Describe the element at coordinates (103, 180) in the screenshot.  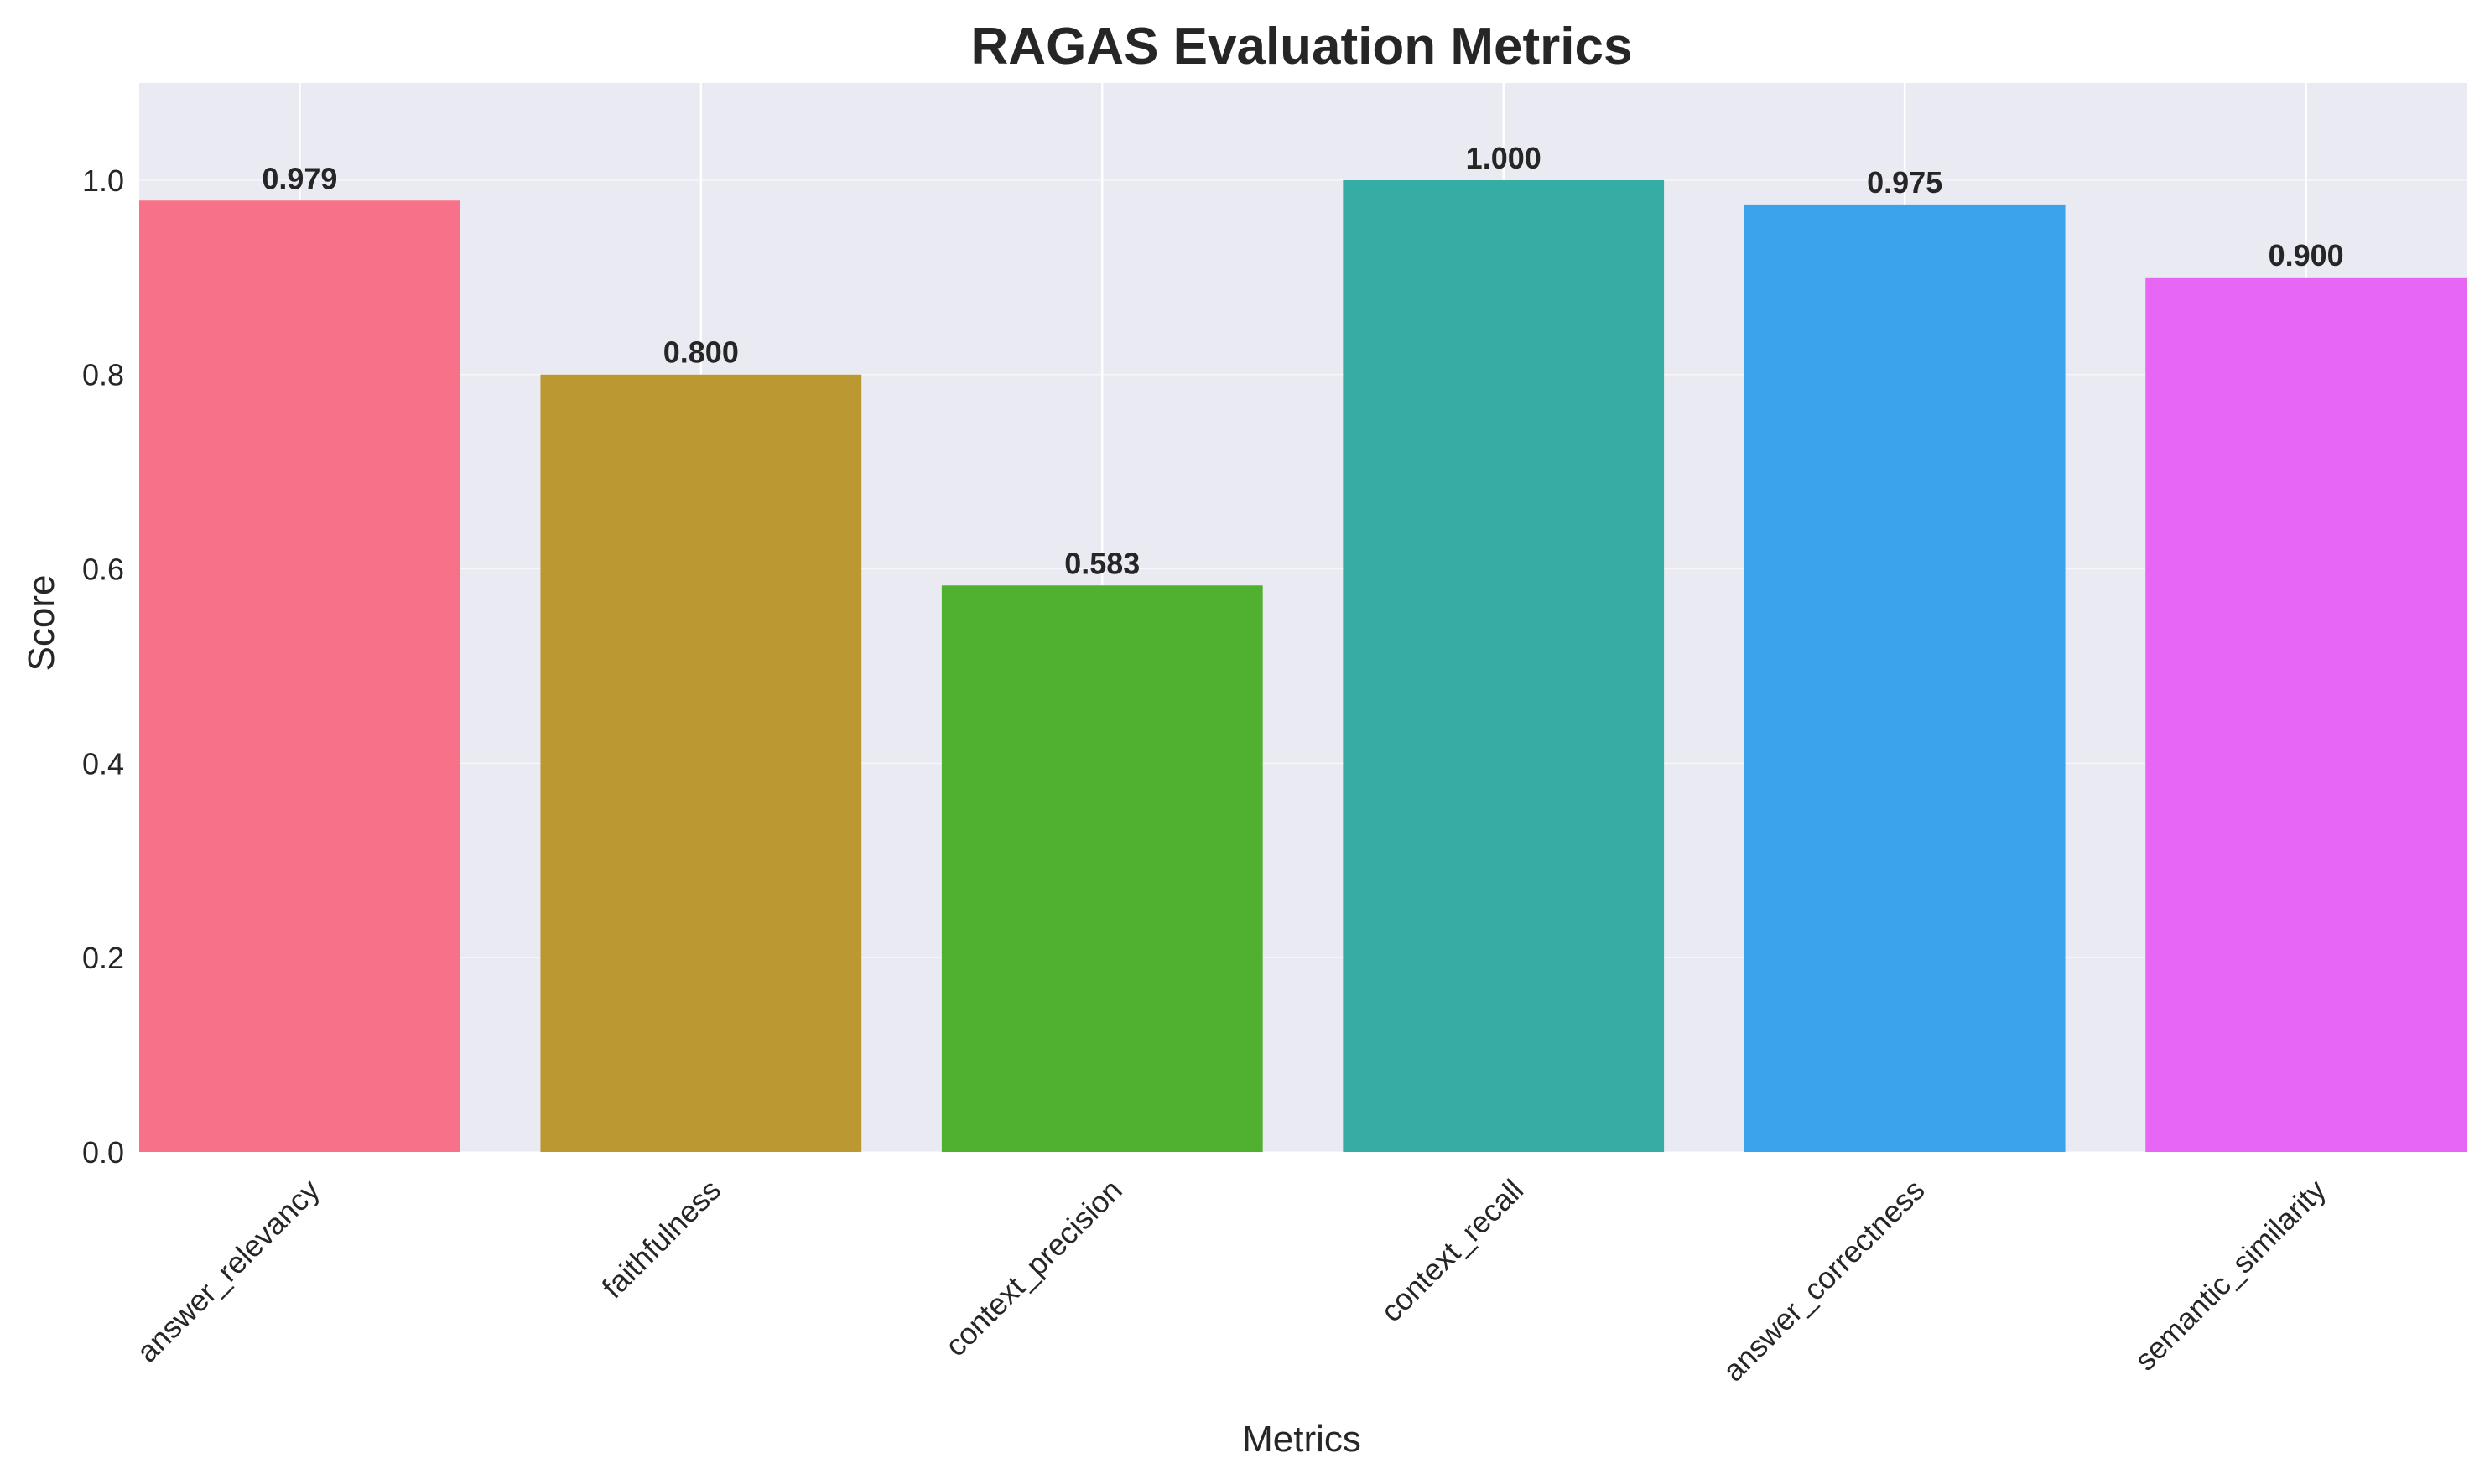
I see `y-tick-label: 1.0` at that location.